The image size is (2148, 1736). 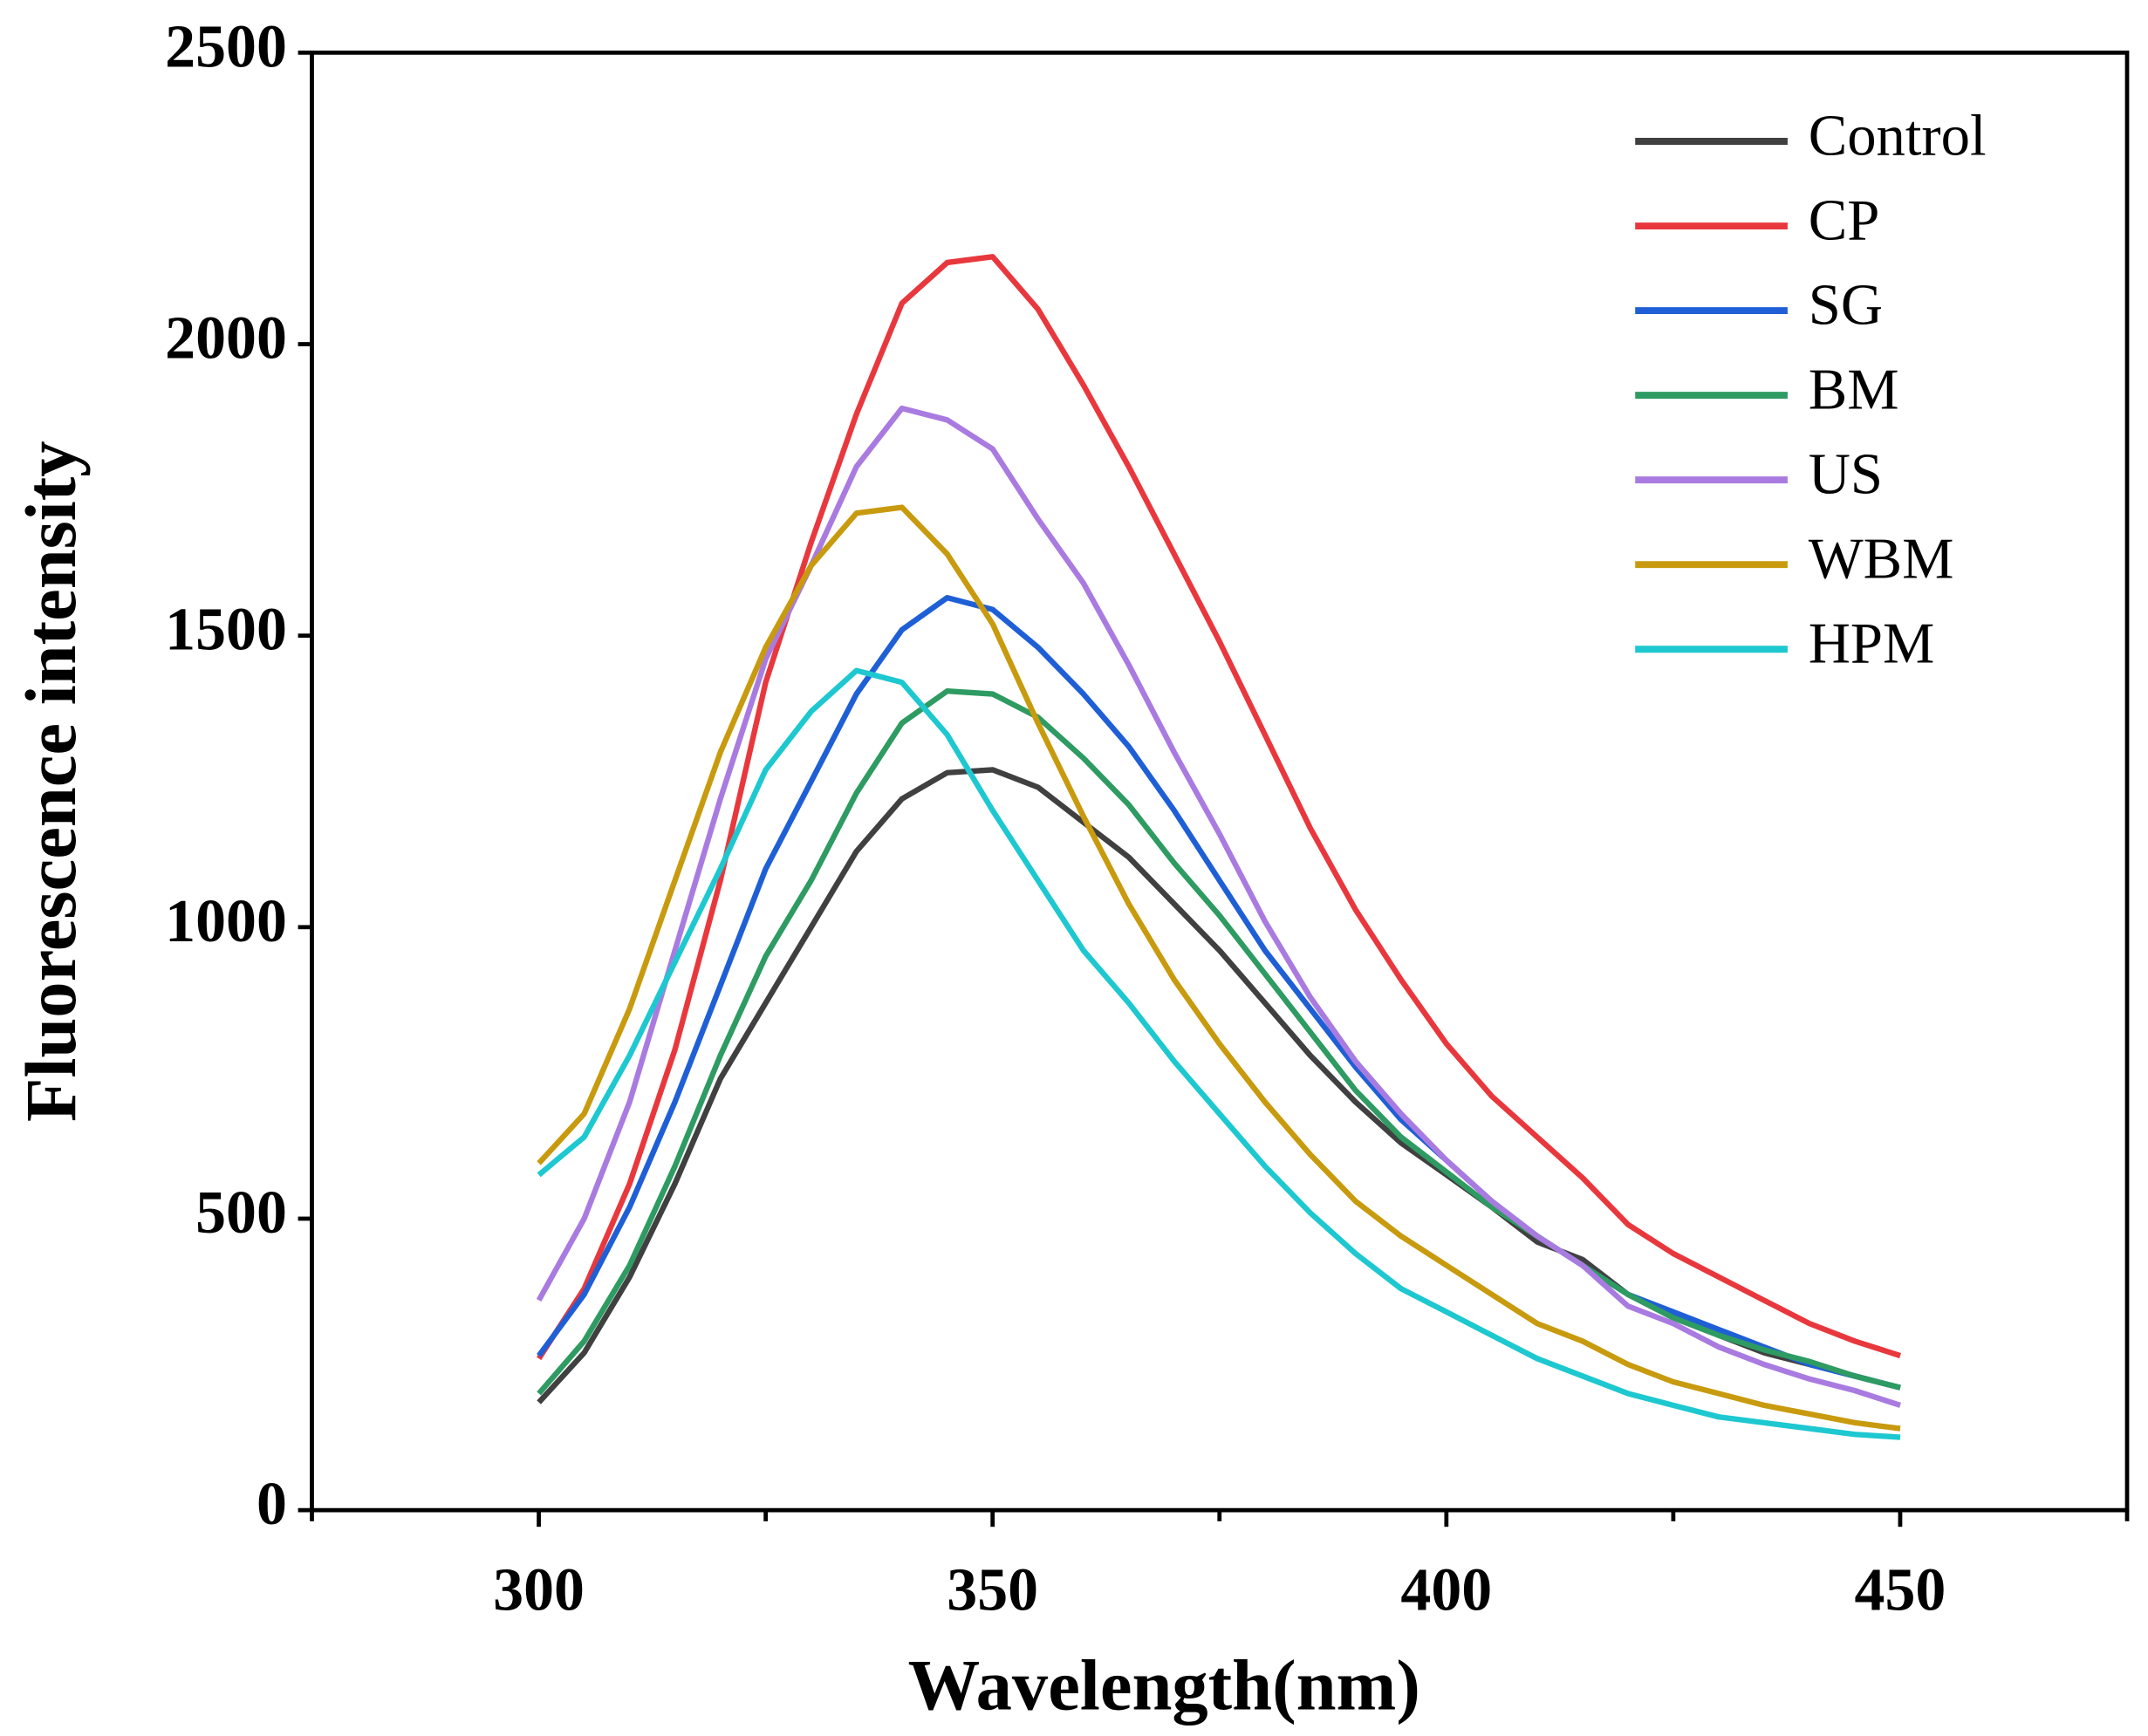 I want to click on legend-label: BM, so click(x=1854, y=389).